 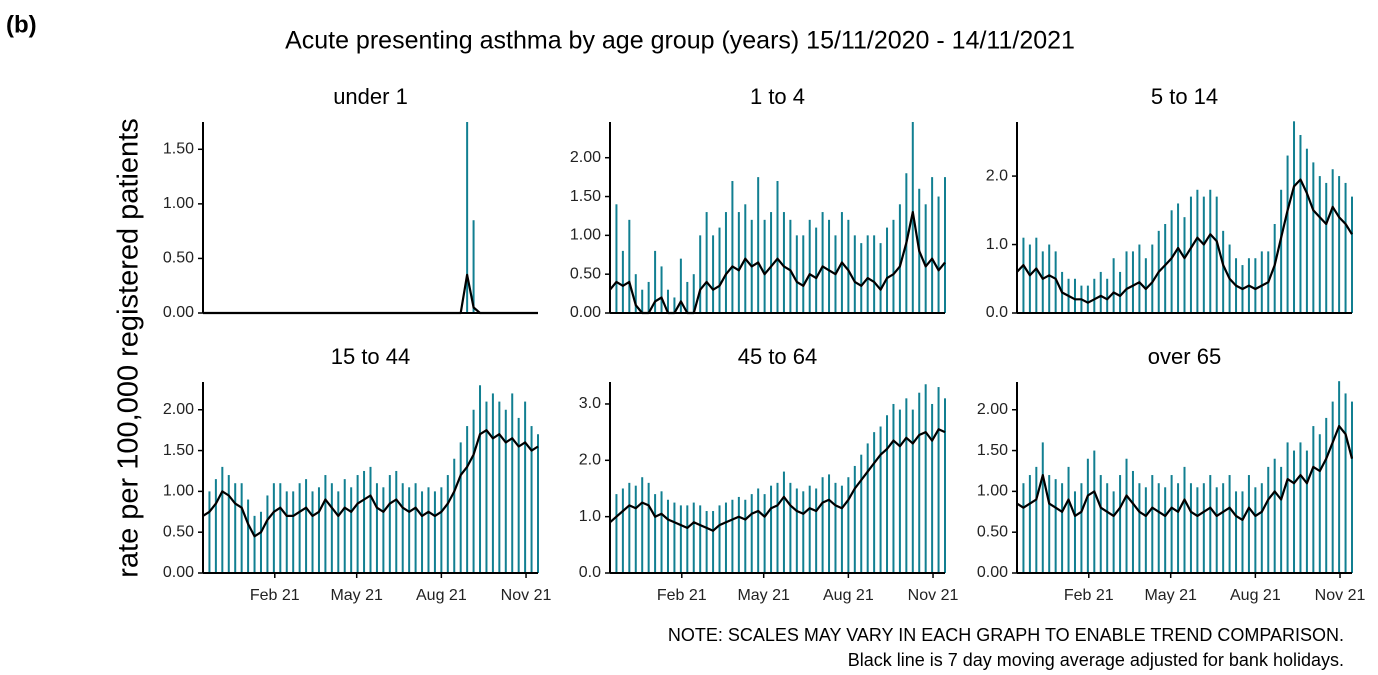 I want to click on panel-title: 45 to 64, so click(x=778, y=356).